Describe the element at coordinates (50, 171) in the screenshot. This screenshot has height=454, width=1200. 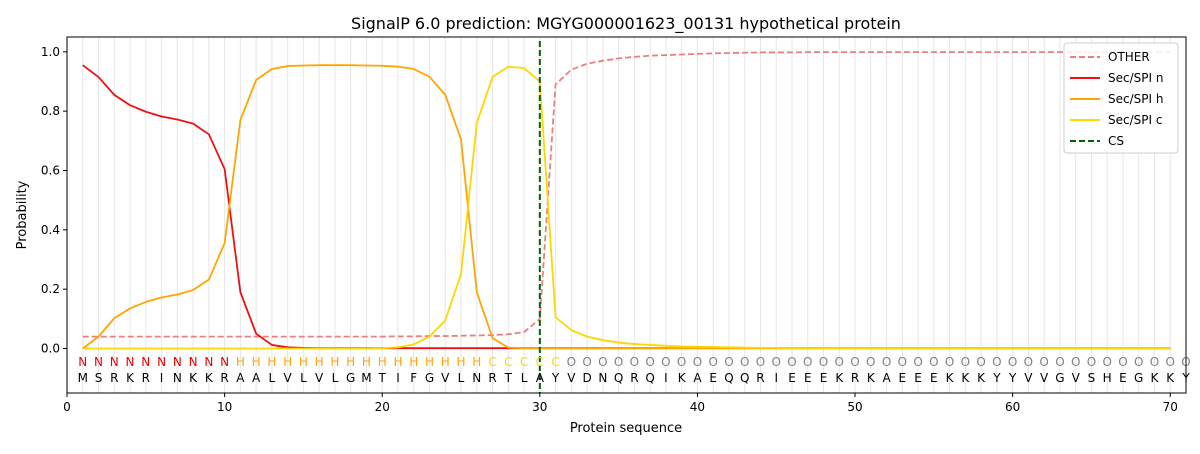
I see `y-tick-label: 0.6` at that location.